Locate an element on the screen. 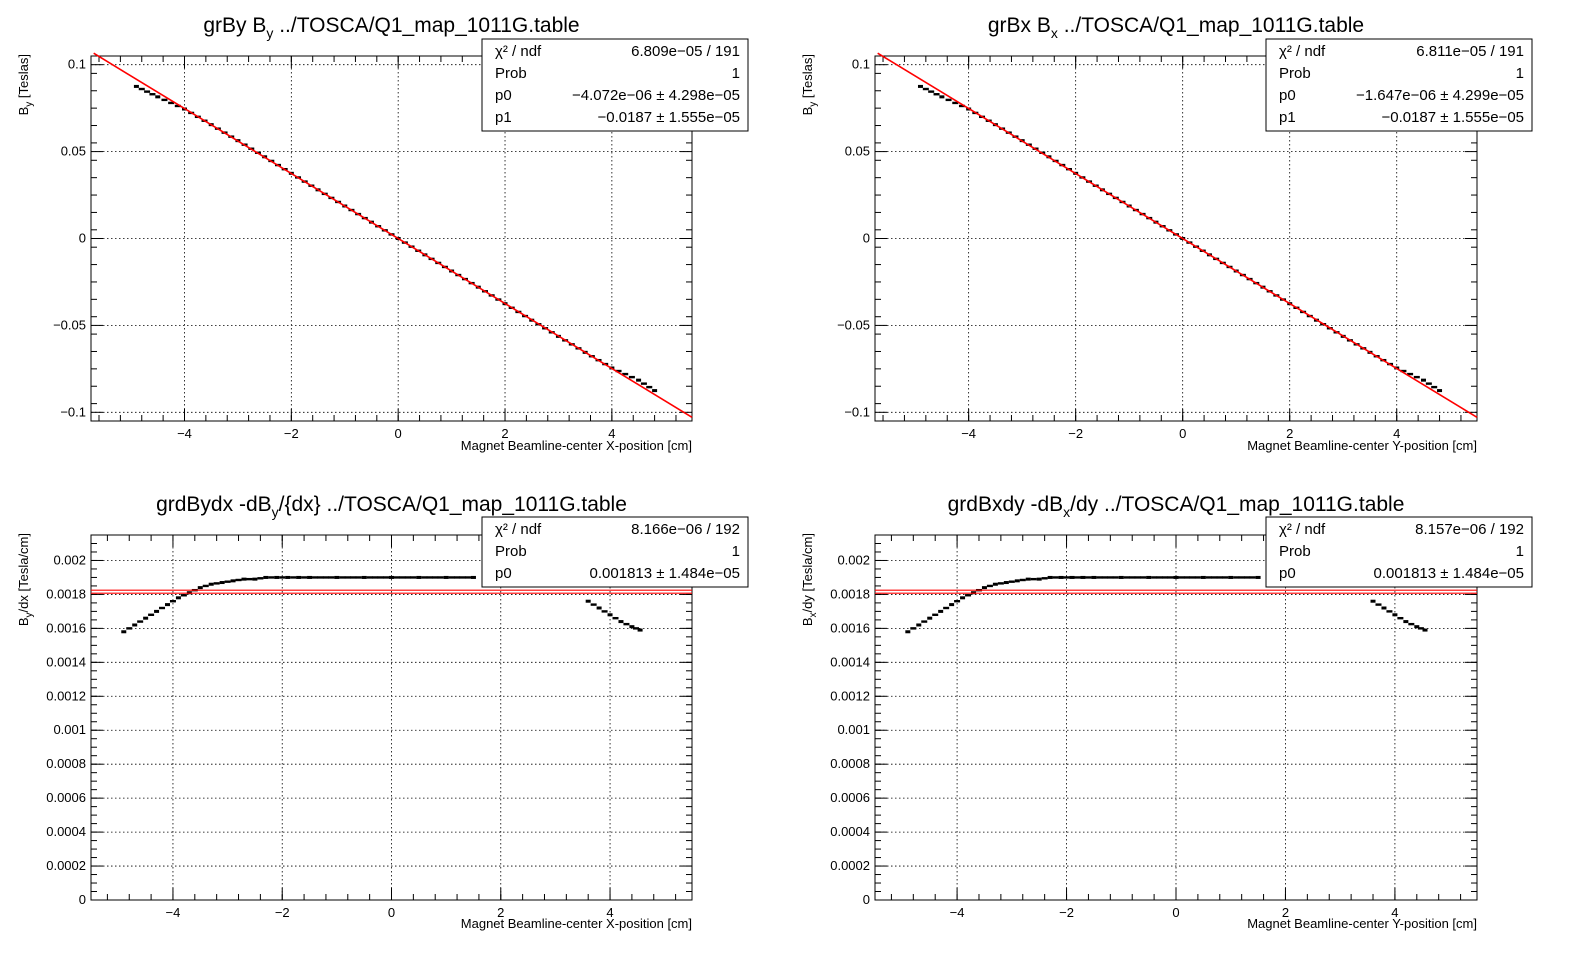  y-tick-label: 0.05 is located at coordinates (857, 151).